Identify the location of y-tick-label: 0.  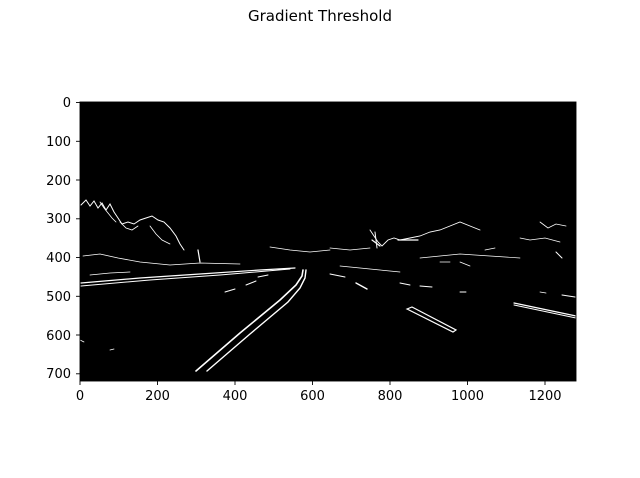
(67, 103).